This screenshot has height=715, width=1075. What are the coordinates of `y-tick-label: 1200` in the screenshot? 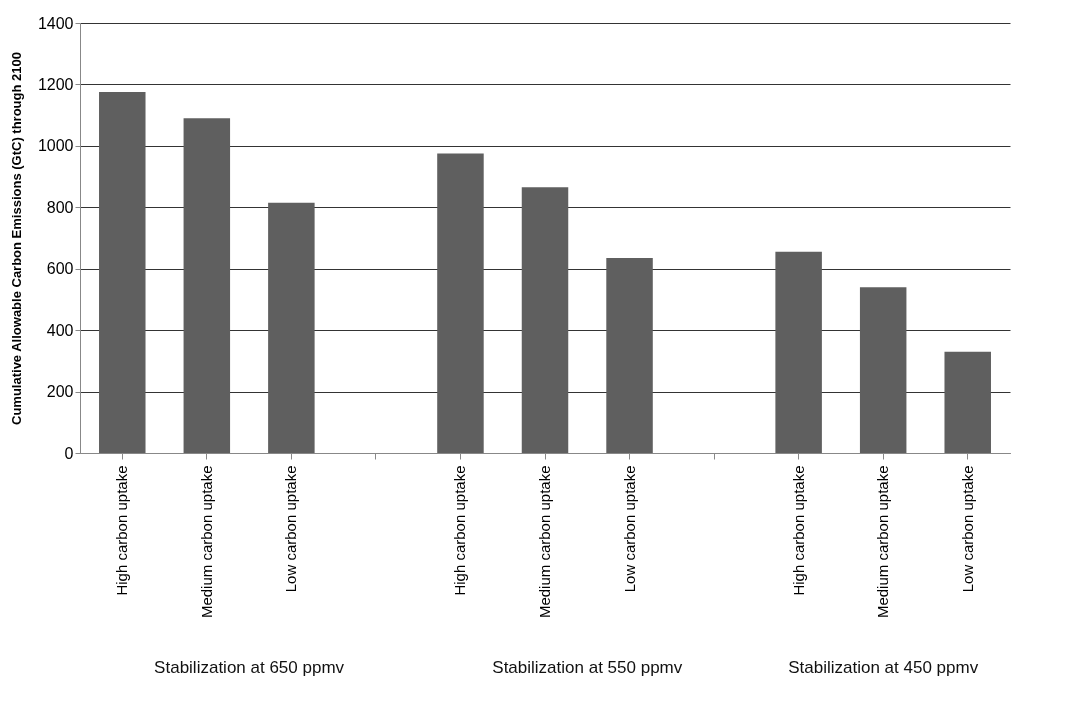 It's located at (55, 84).